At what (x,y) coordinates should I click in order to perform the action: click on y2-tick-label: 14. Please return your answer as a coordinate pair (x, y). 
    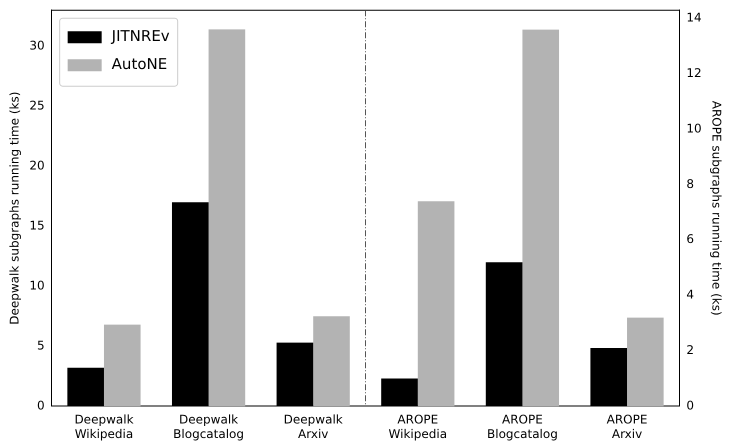
    Looking at the image, I should click on (694, 17).